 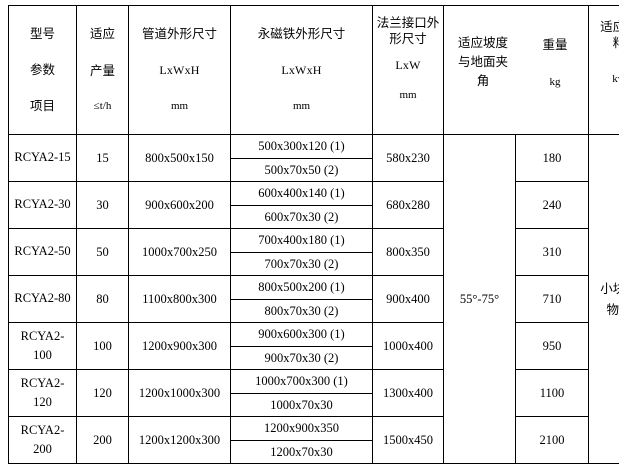 I want to click on material-line-1: 小块状, so click(x=604, y=288).